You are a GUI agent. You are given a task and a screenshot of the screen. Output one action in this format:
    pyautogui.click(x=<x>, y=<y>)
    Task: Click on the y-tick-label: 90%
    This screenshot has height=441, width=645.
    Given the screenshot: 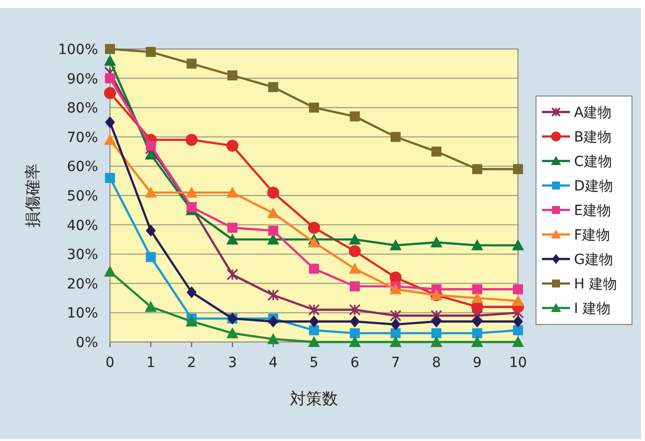 What is the action you would take?
    pyautogui.click(x=82, y=79)
    